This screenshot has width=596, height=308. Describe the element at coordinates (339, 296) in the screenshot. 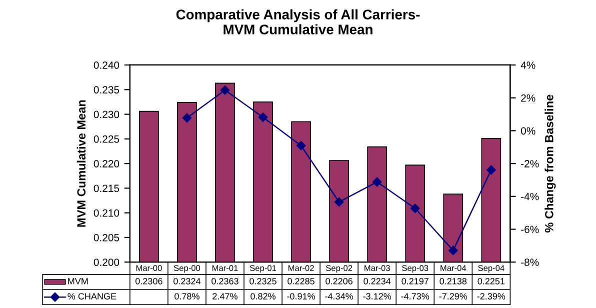

I see `data-label: -4.34%` at that location.